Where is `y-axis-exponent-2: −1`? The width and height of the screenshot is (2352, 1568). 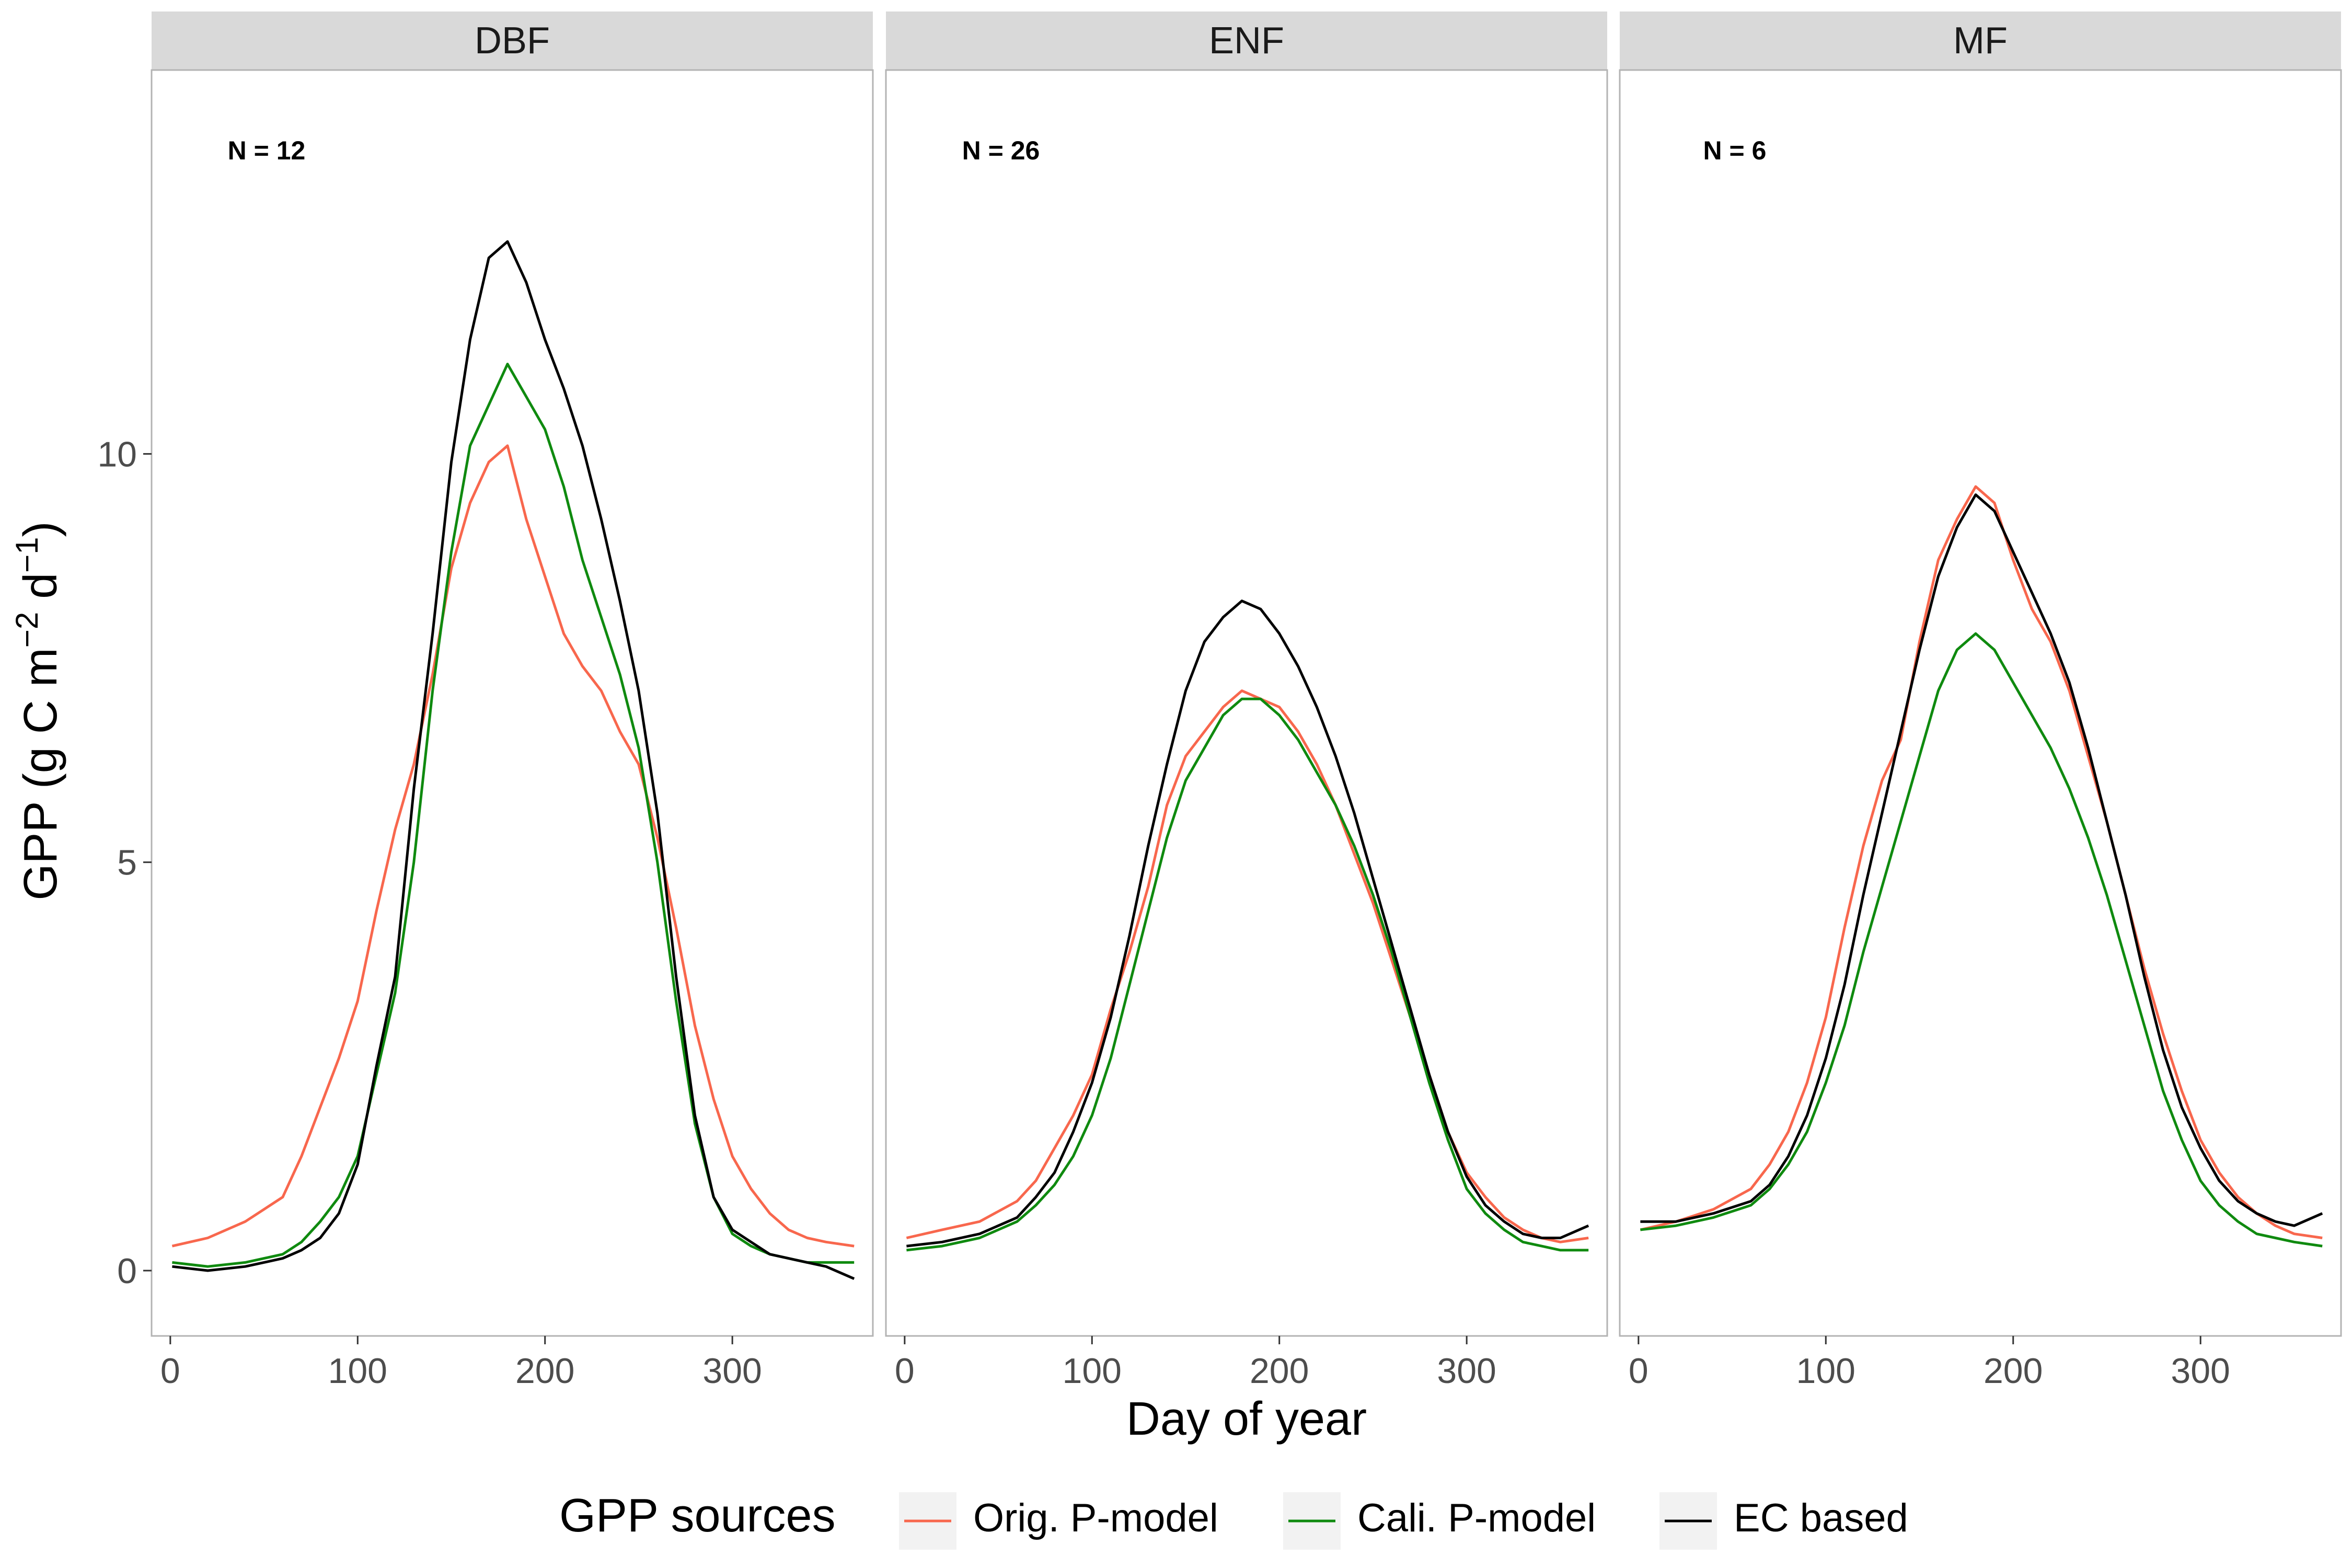
y-axis-exponent-2: −1 is located at coordinates (26, 554).